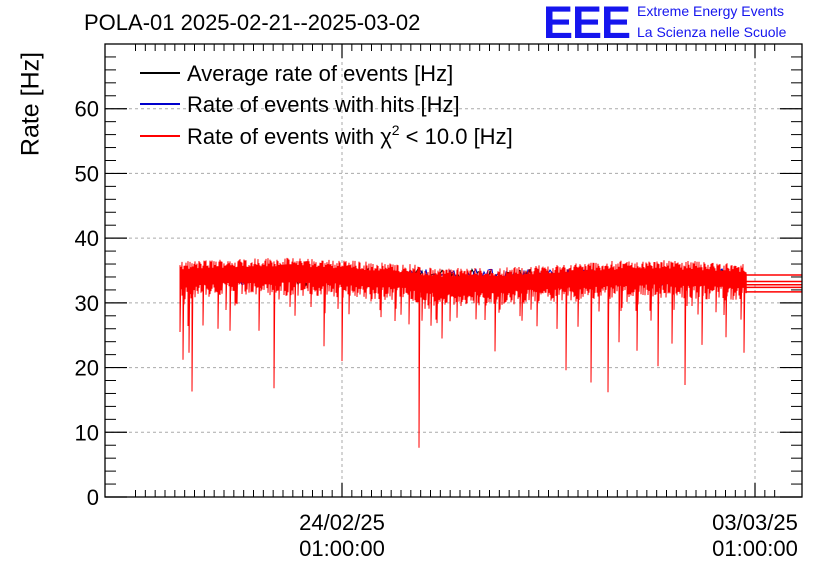  Describe the element at coordinates (93, 497) in the screenshot. I see `y-tick-label: 0` at that location.